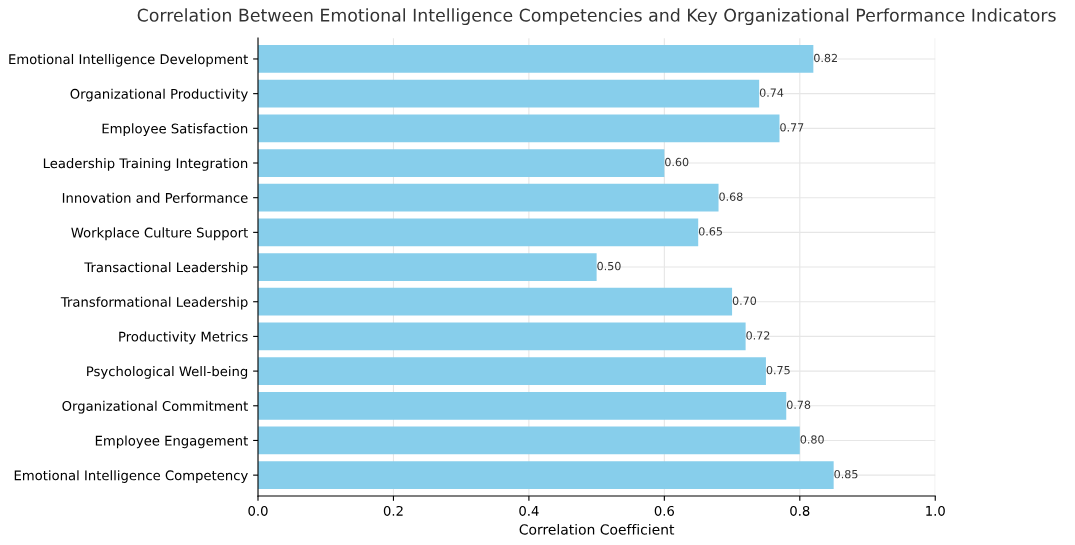  Describe the element at coordinates (800, 510) in the screenshot. I see `x-tick-label: 0.8` at that location.